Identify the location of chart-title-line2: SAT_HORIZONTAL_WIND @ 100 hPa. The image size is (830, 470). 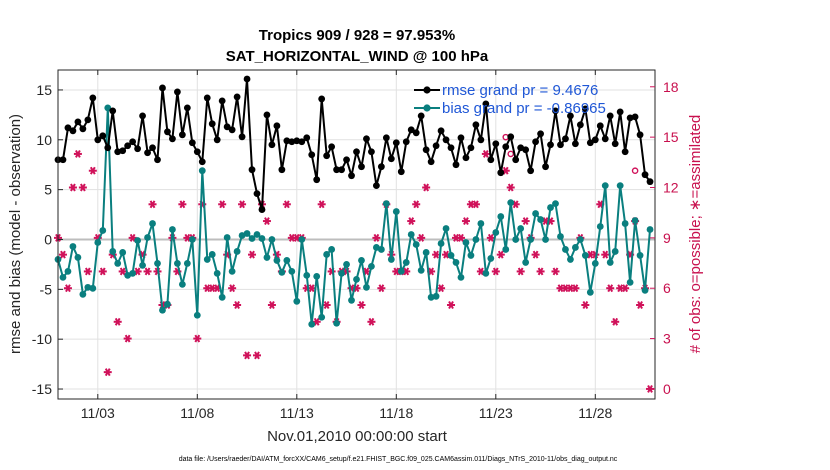
(357, 56).